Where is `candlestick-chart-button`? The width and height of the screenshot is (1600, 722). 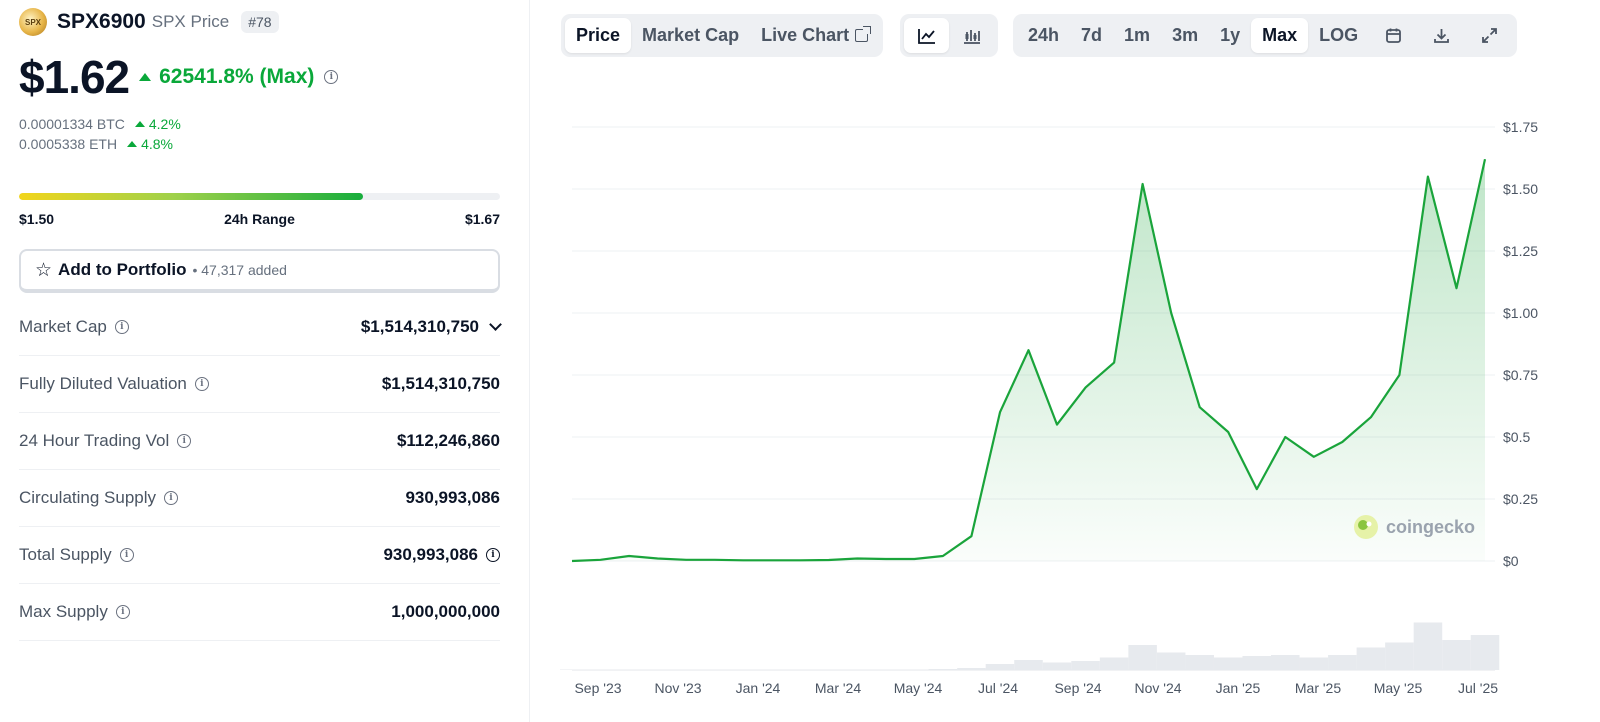
candlestick-chart-button is located at coordinates (971, 35).